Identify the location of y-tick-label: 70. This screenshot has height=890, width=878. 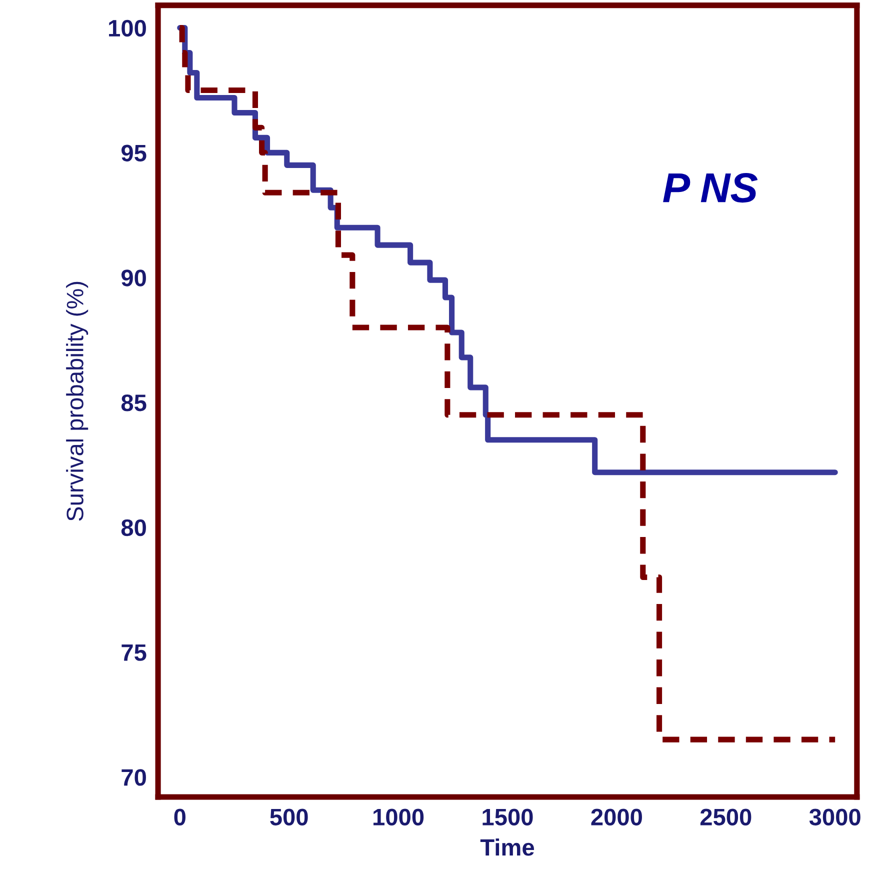
(134, 777).